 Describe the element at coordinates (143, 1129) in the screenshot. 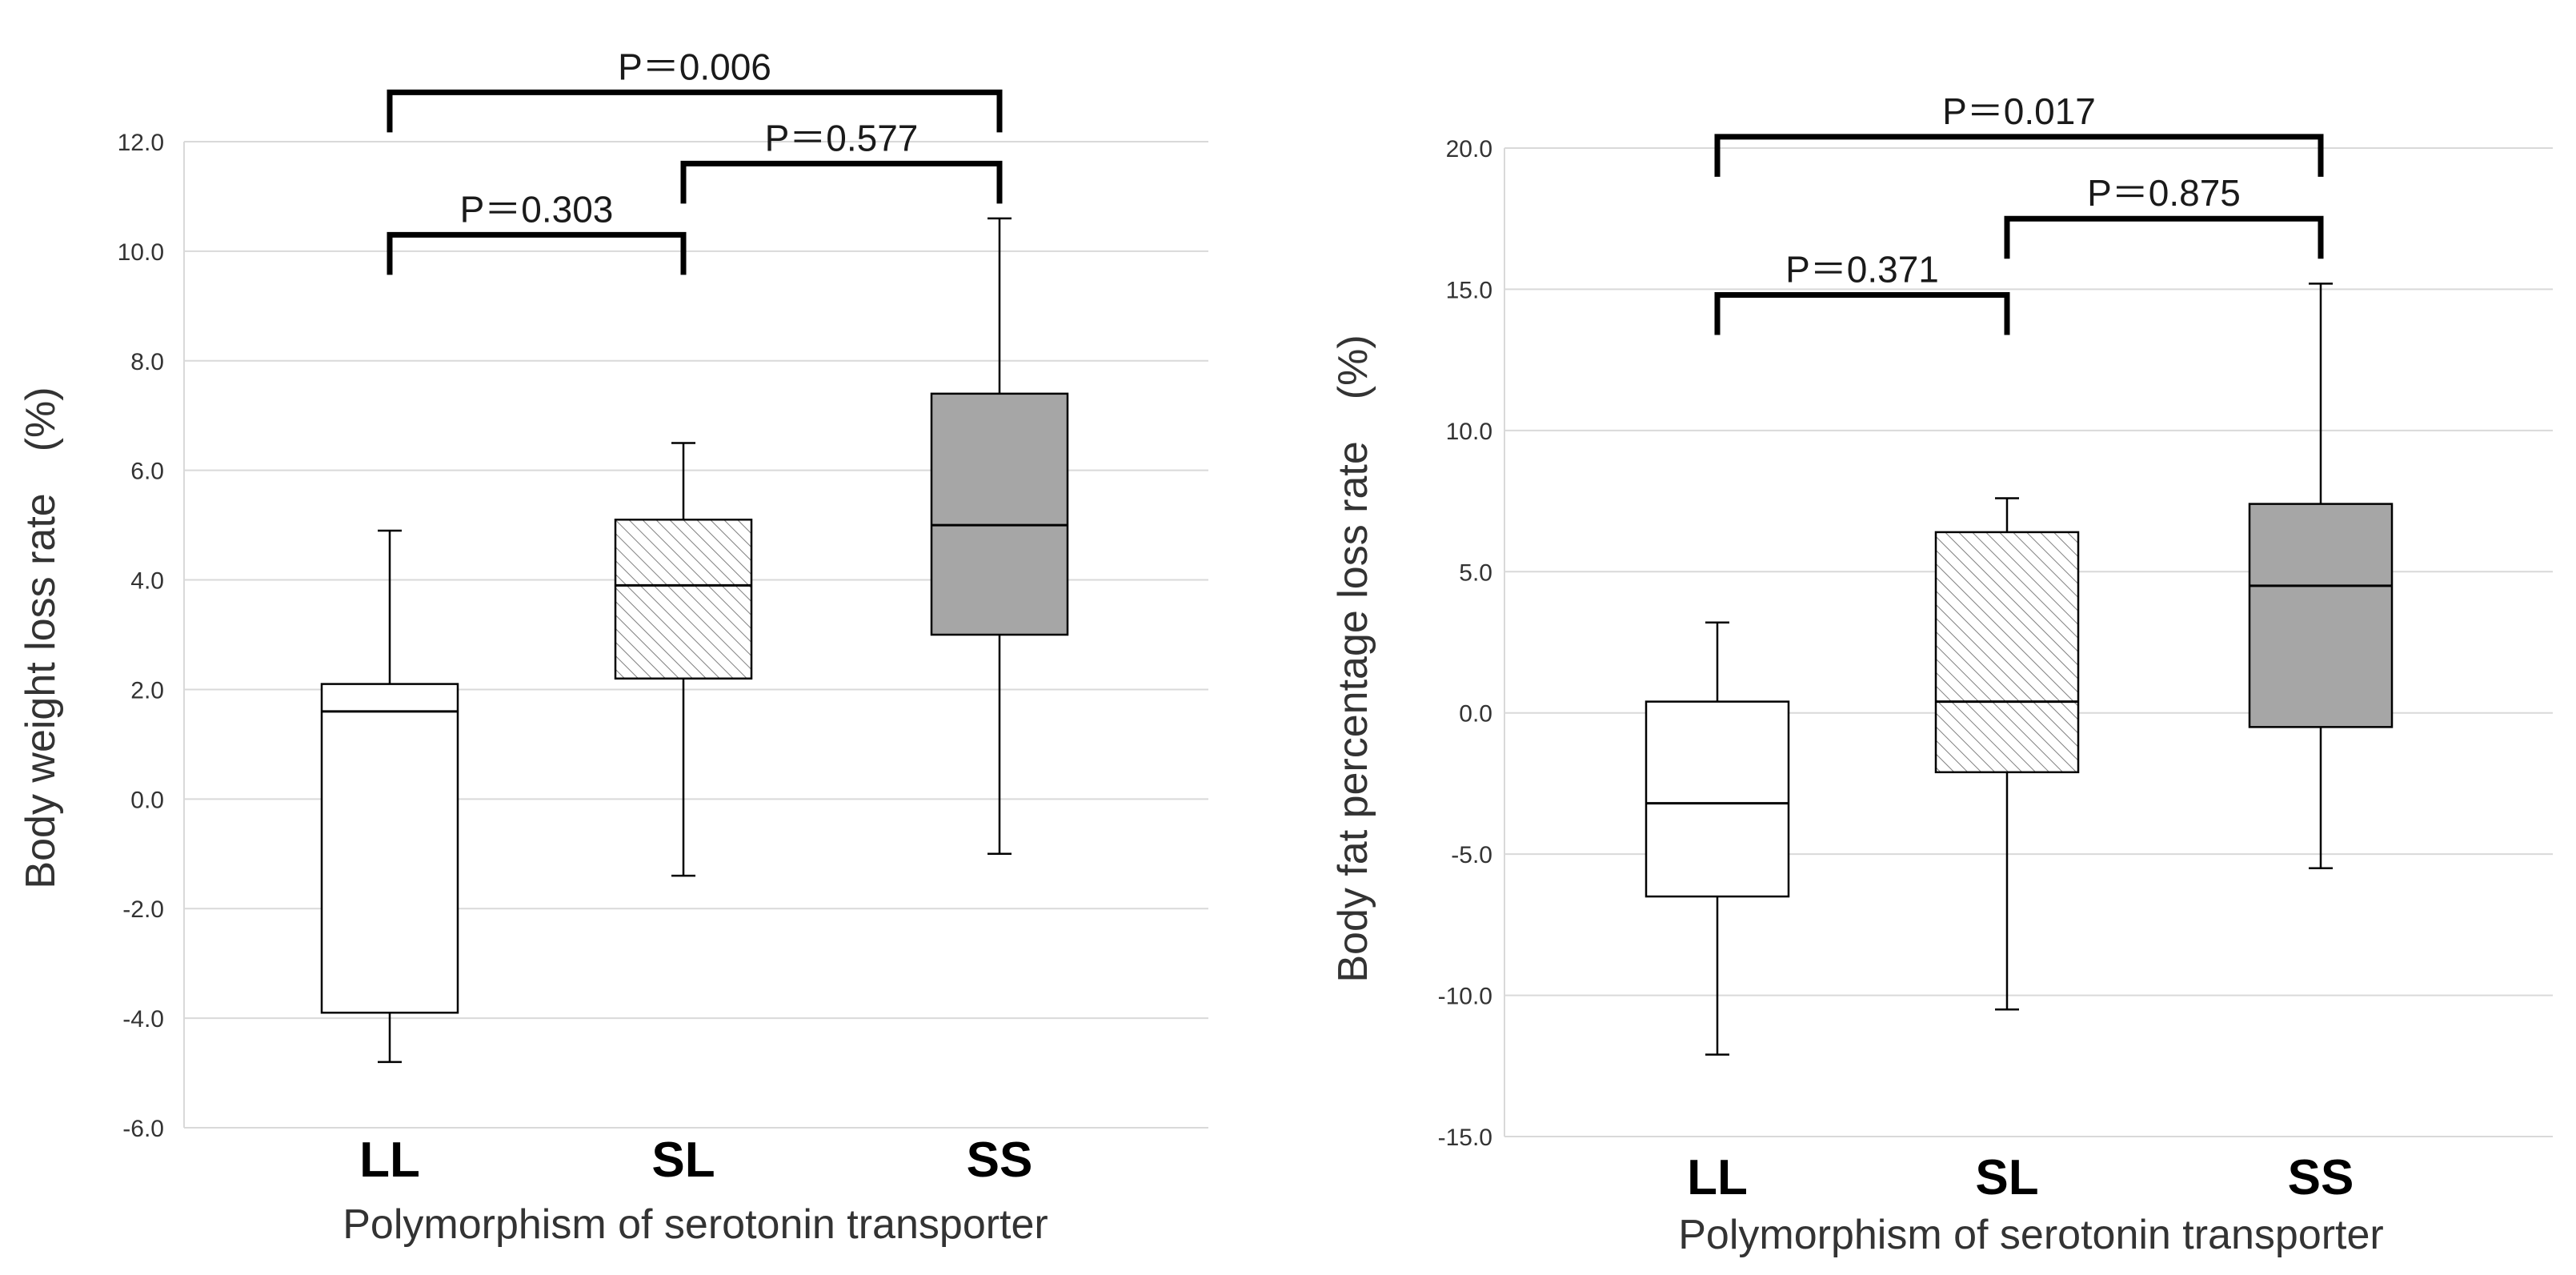

I see `y-tick-label: -6.0` at that location.